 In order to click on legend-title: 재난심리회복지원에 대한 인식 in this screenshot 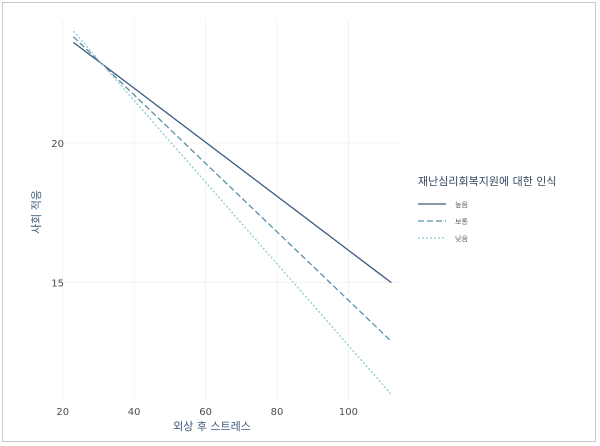, I will do `click(487, 181)`.